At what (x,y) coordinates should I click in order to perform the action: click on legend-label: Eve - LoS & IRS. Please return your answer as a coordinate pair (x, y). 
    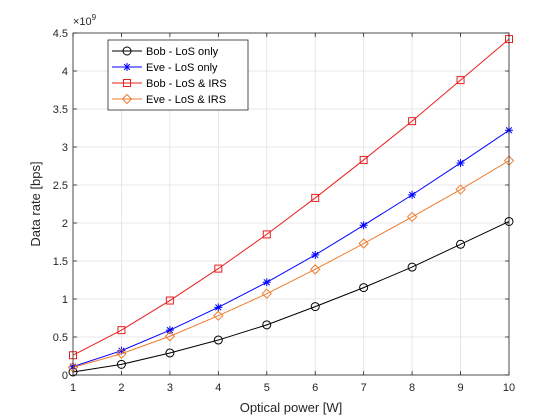
    Looking at the image, I should click on (186, 100).